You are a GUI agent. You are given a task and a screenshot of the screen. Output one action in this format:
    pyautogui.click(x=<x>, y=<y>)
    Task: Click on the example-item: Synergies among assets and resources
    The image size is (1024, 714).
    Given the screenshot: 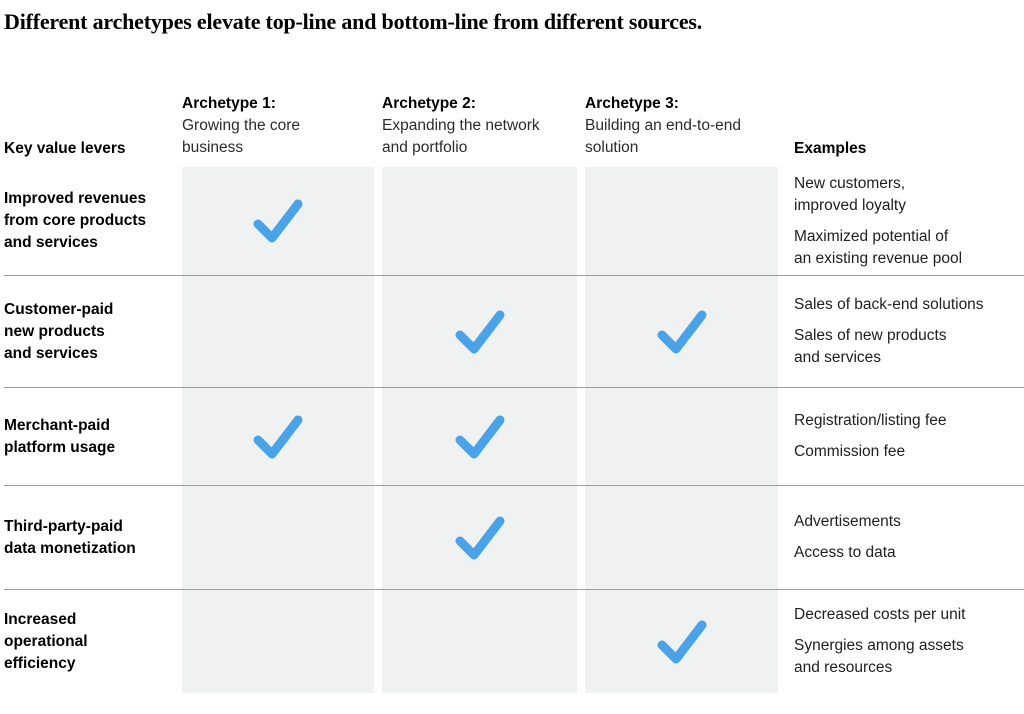 What is the action you would take?
    pyautogui.click(x=879, y=656)
    